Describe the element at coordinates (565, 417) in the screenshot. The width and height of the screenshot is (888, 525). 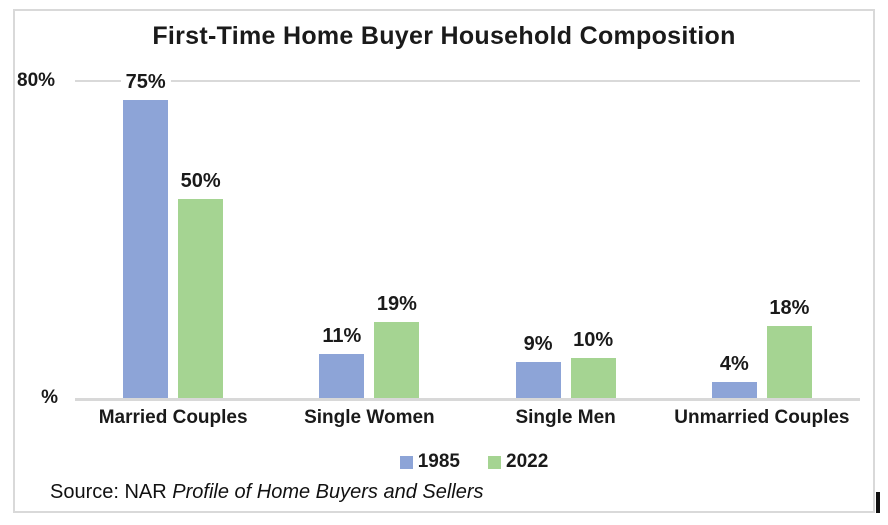
I see `category-label-single-men: Single Men` at that location.